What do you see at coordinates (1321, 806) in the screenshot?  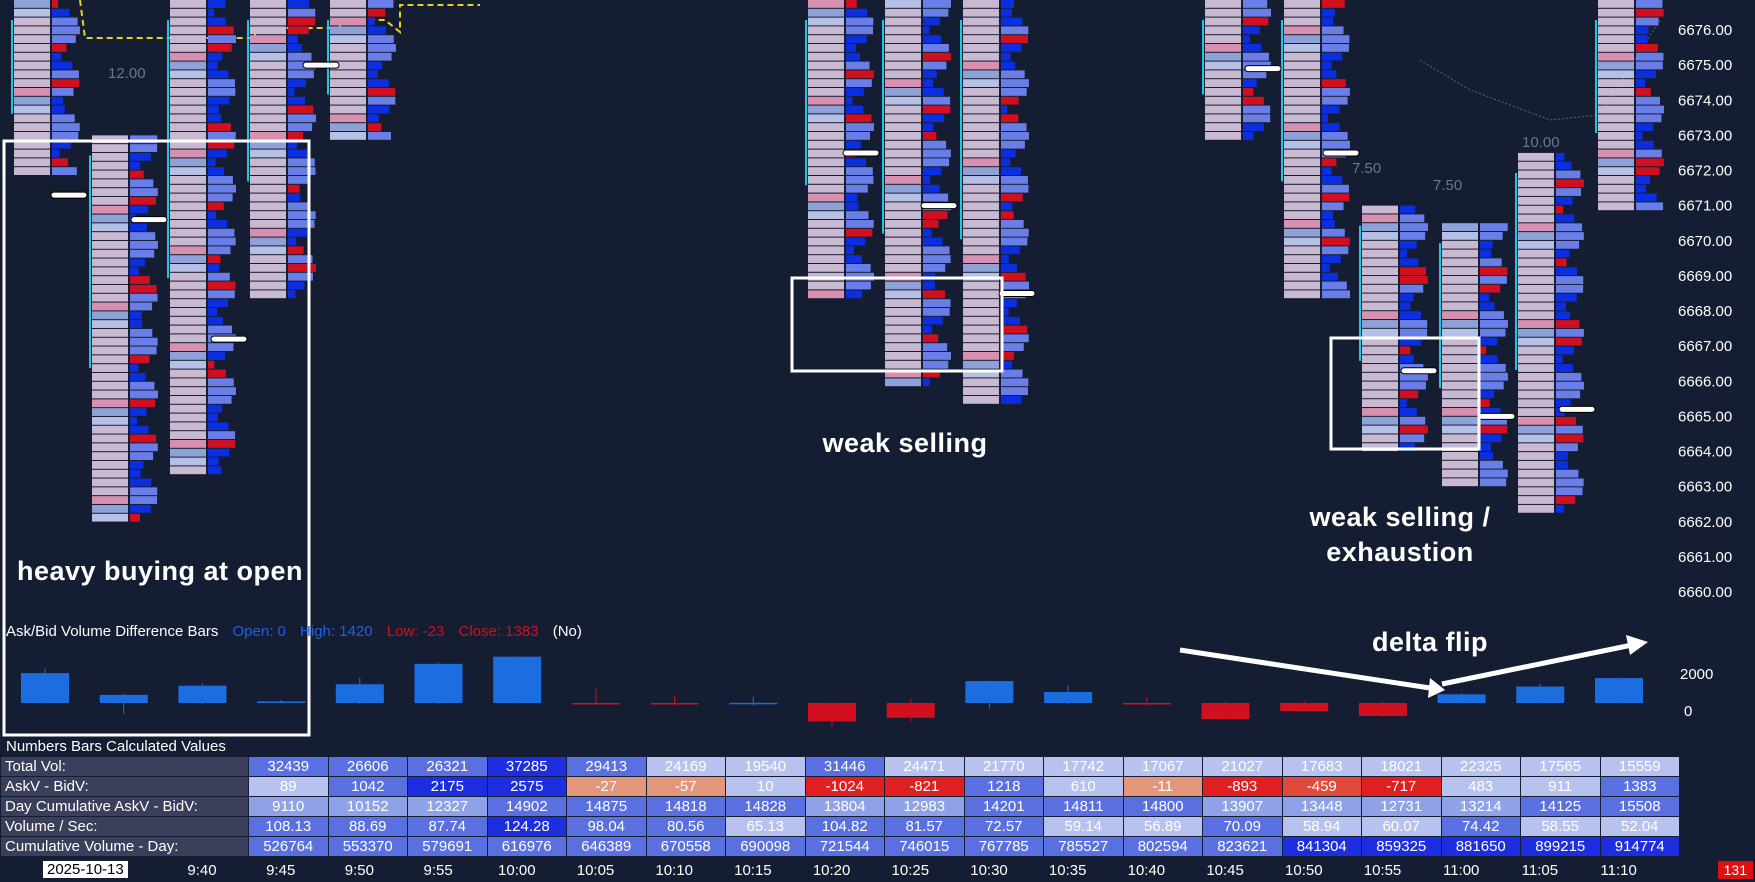 I see `stats-cell: 13448` at bounding box center [1321, 806].